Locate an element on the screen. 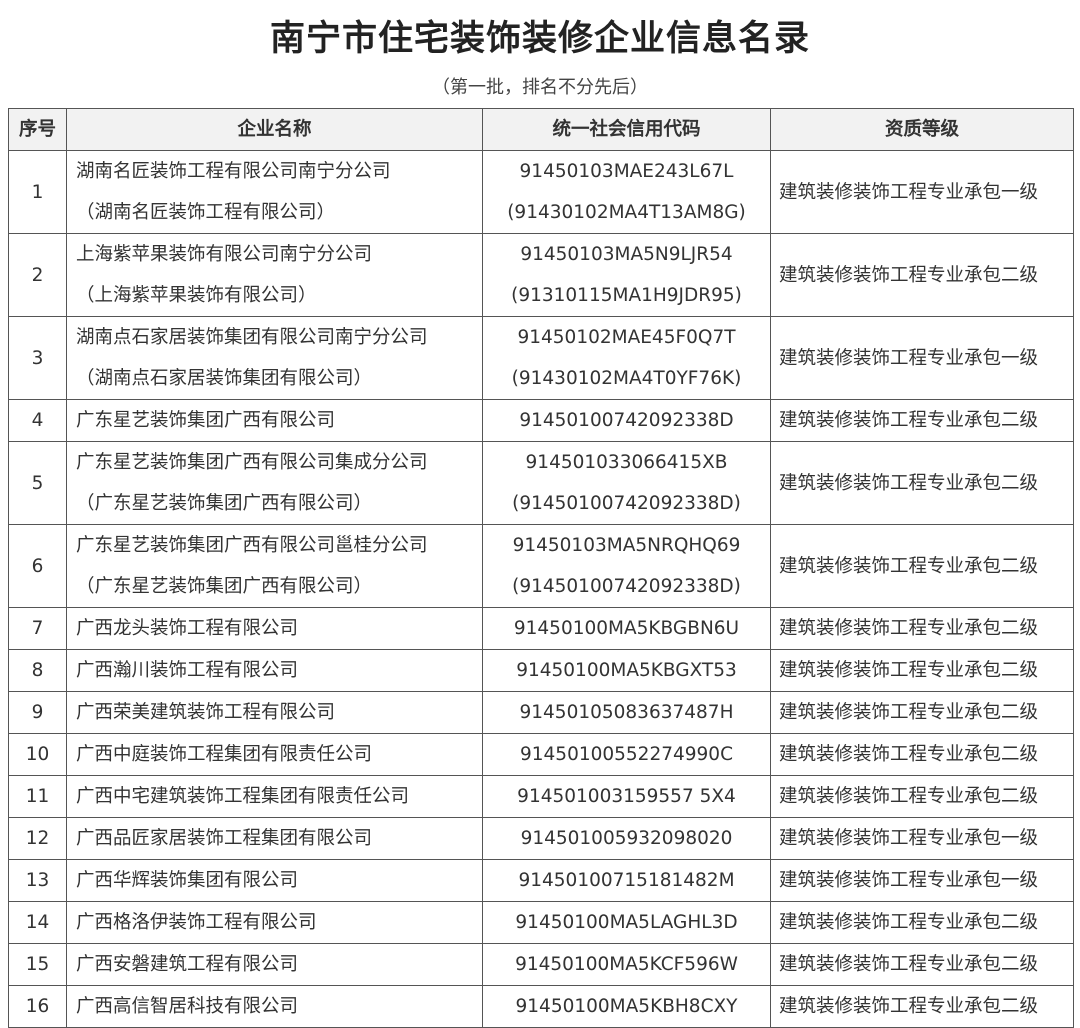 The width and height of the screenshot is (1080, 1028). name-line: 湖南点石家居装饰集团有限公司南宁分公司 is located at coordinates (252, 337).